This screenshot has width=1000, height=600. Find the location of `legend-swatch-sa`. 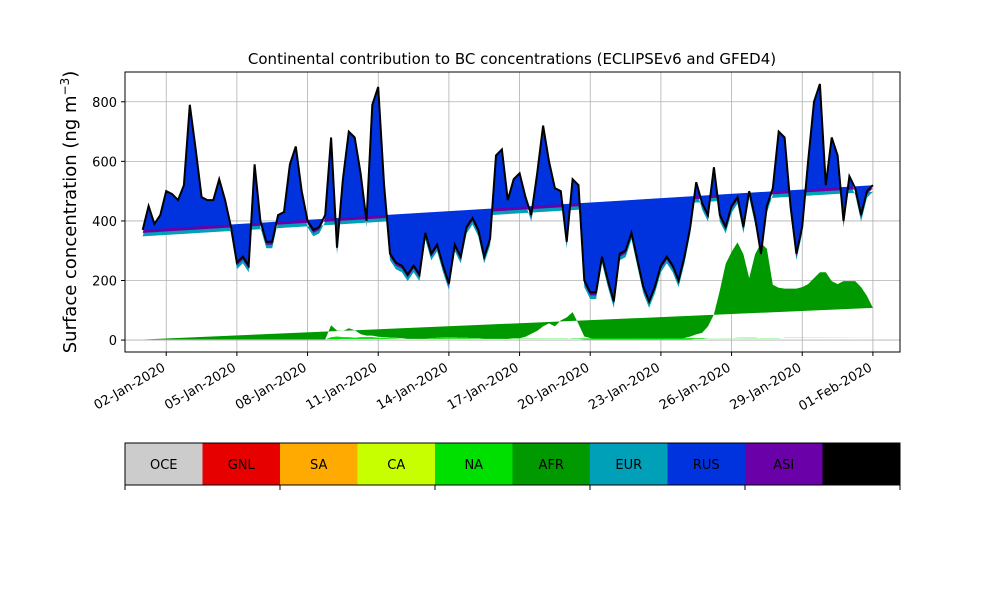

legend-swatch-sa is located at coordinates (319, 464).